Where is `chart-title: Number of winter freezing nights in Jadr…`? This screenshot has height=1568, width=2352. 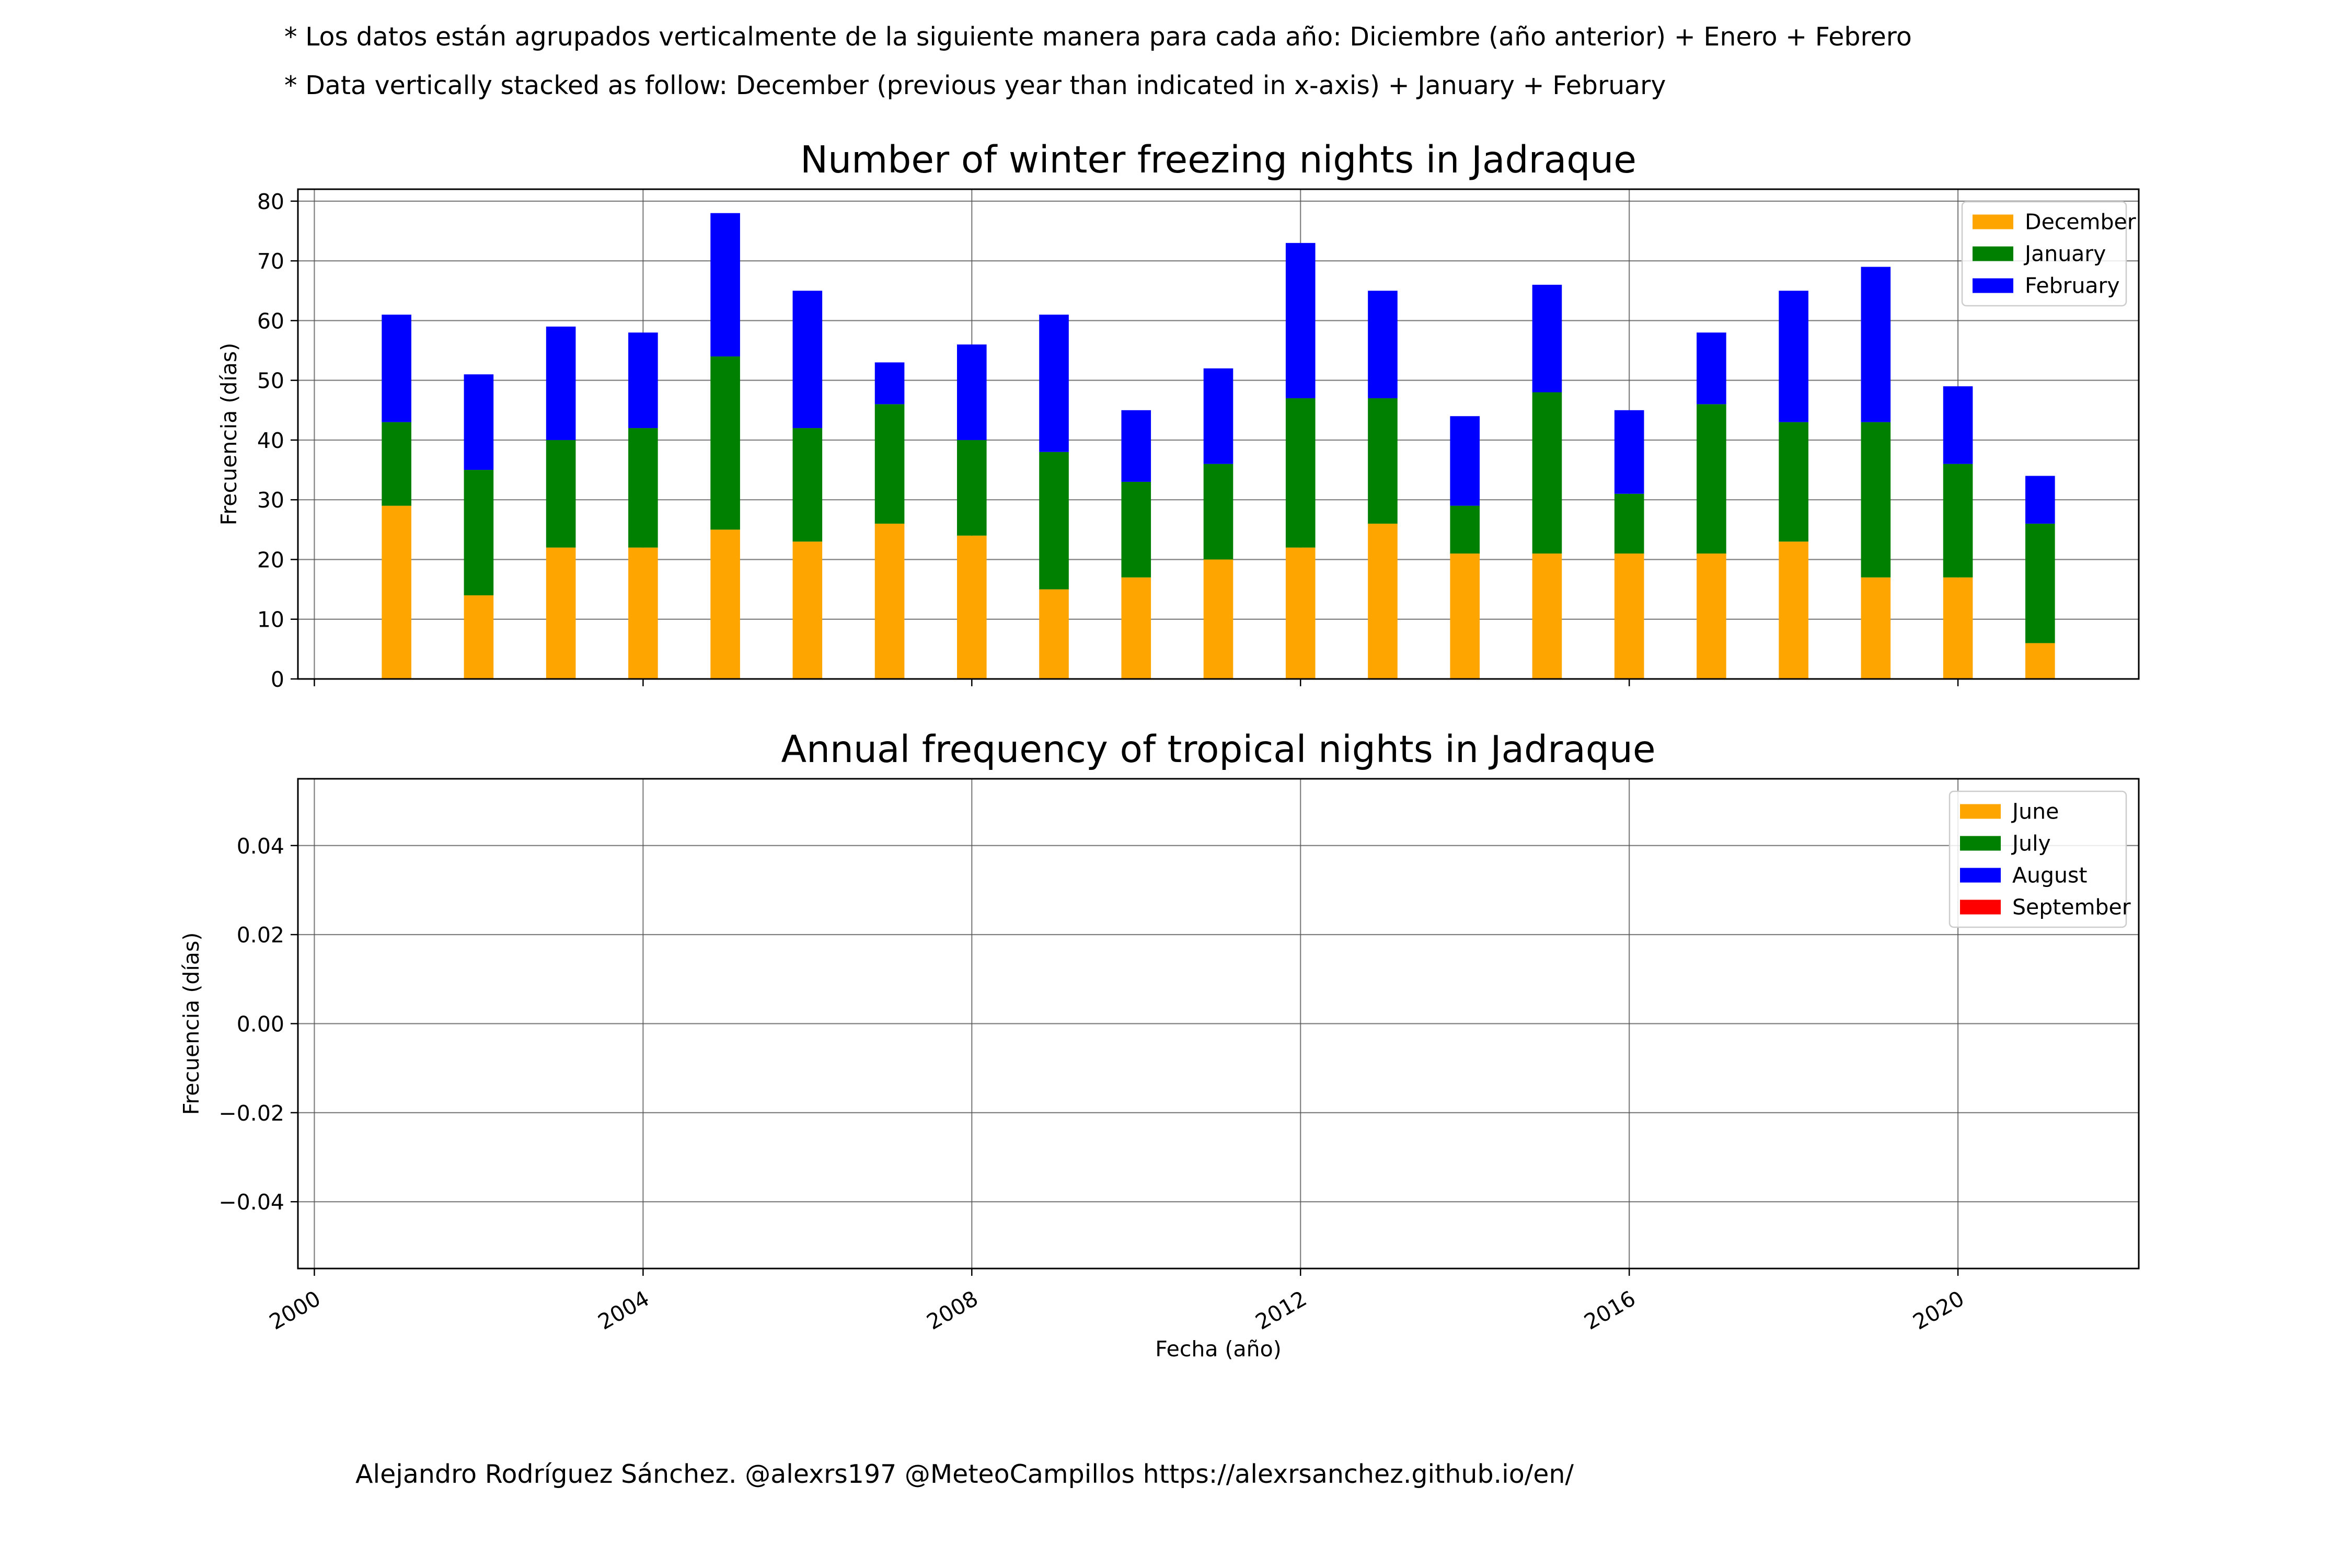
chart-title: Number of winter freezing nights in Jadr… is located at coordinates (1218, 159).